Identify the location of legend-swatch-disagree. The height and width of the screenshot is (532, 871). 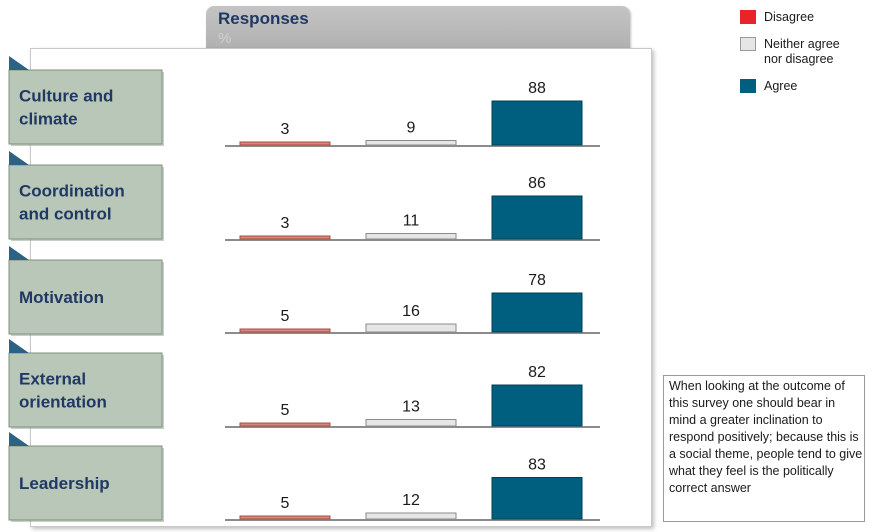
(748, 17).